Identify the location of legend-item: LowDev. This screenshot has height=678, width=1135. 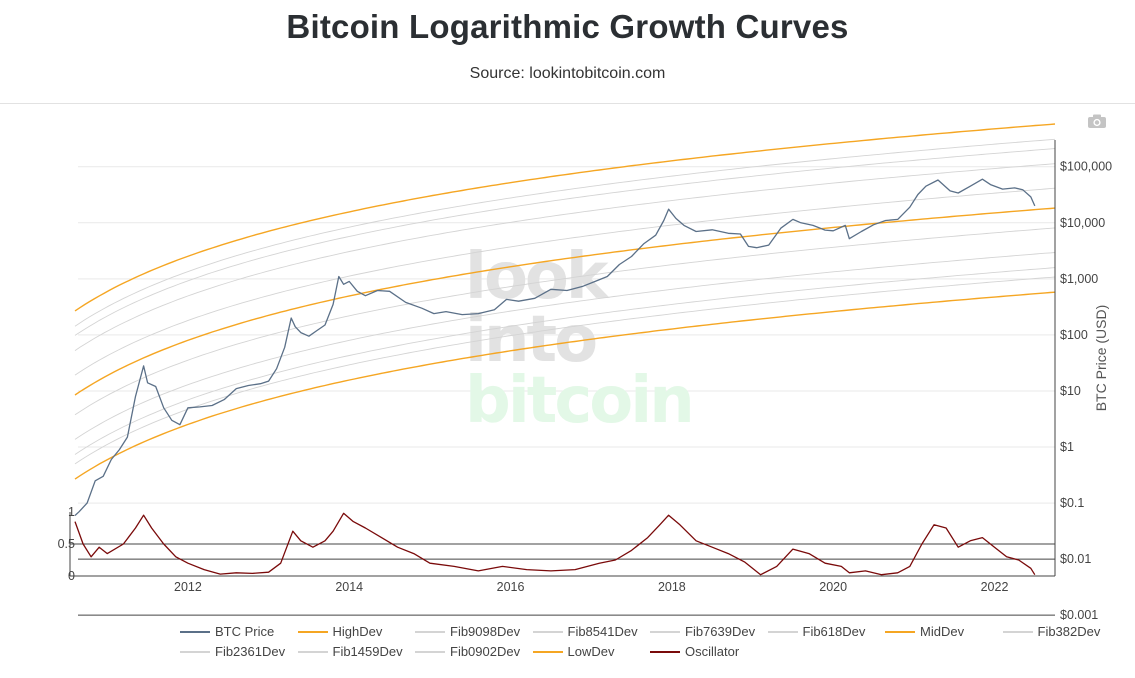
(573, 651).